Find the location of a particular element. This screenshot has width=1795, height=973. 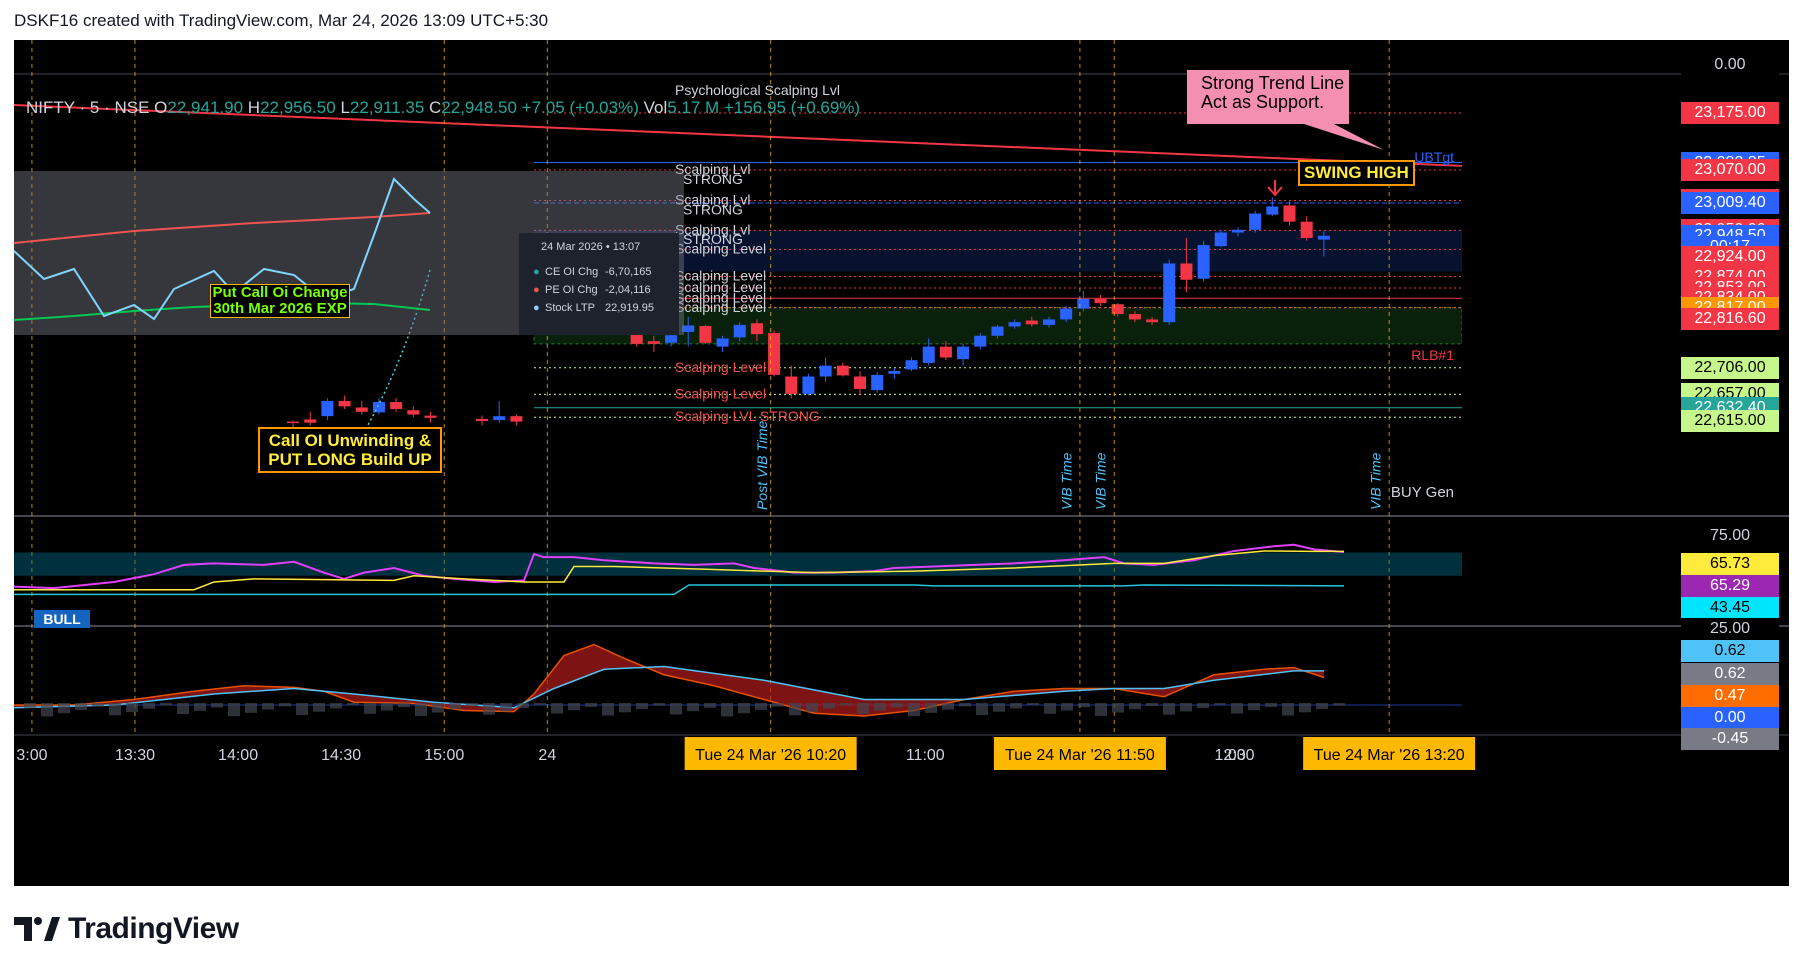

scalping-level-label: Scalping Level is located at coordinates (720, 248).